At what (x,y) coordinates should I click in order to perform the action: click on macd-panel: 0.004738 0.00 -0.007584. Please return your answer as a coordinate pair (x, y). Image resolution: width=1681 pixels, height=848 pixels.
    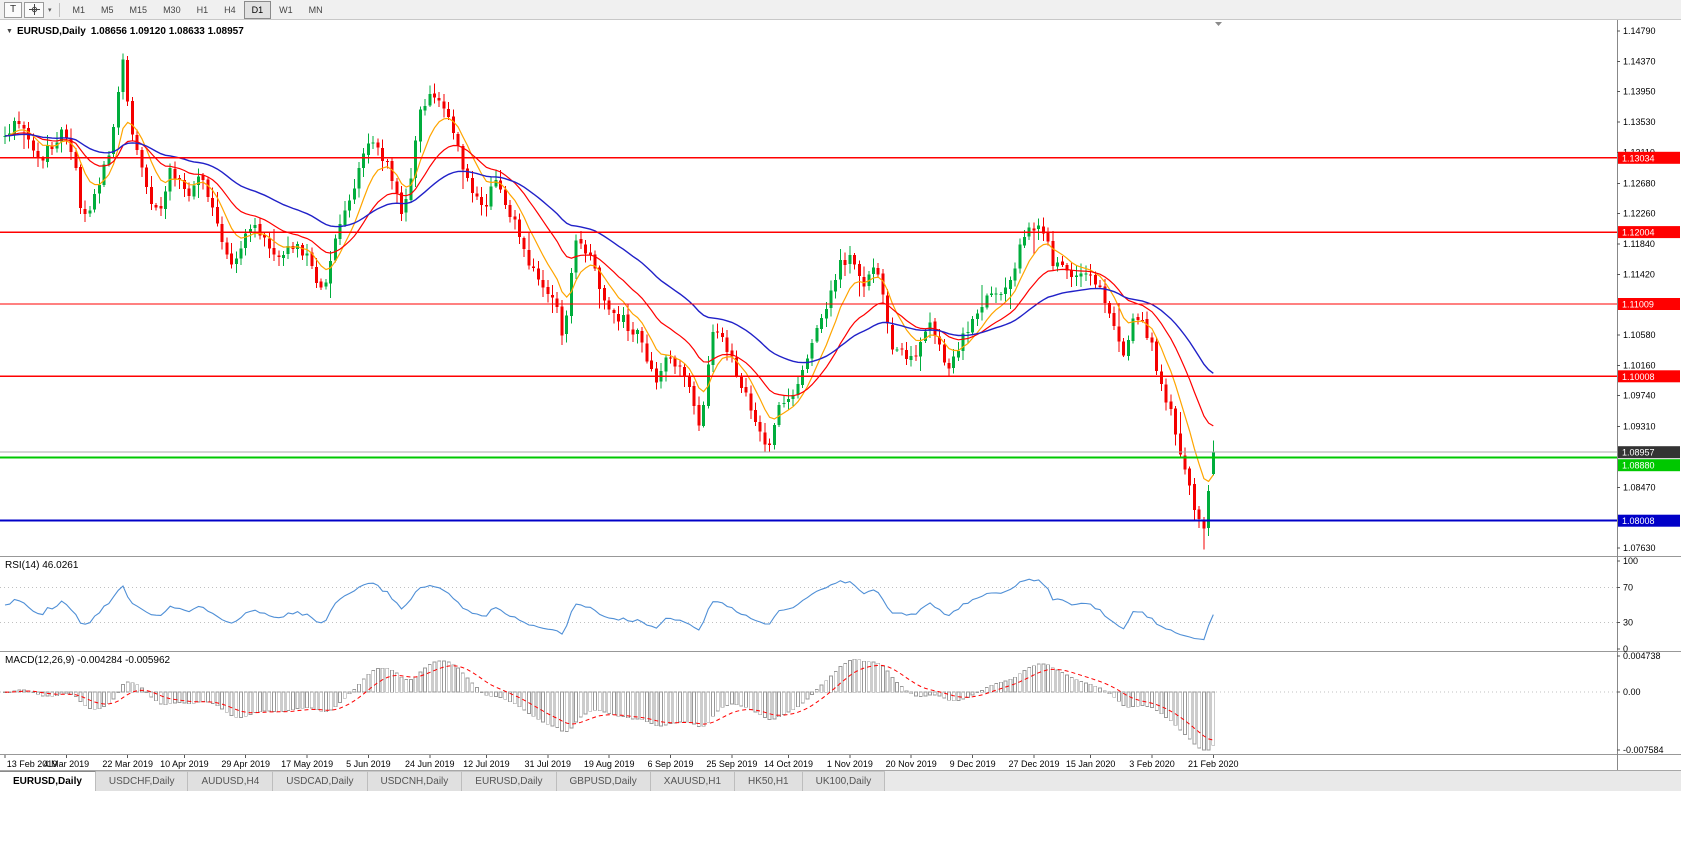
    Looking at the image, I should click on (832, 703).